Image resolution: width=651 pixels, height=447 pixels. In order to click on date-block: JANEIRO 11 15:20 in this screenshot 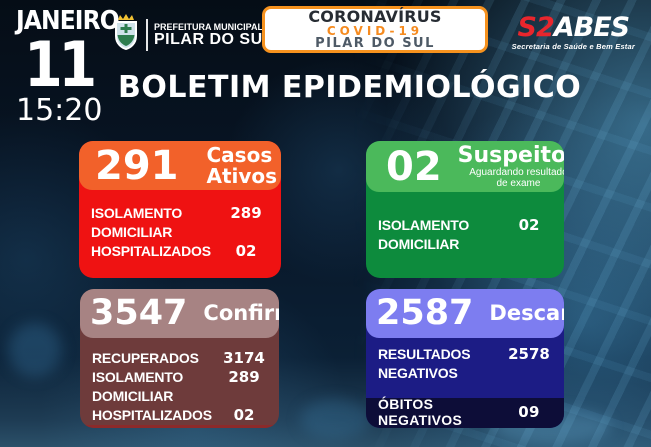, I will do `click(73, 66)`.